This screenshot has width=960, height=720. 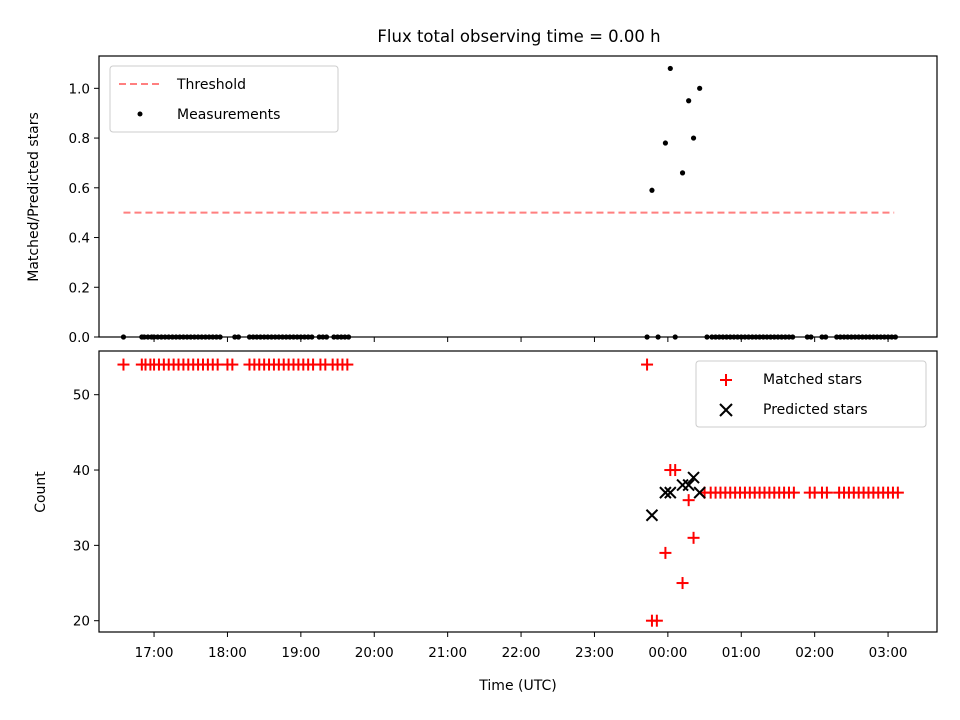 I want to click on y-tick-label: 0.8, so click(x=79, y=139).